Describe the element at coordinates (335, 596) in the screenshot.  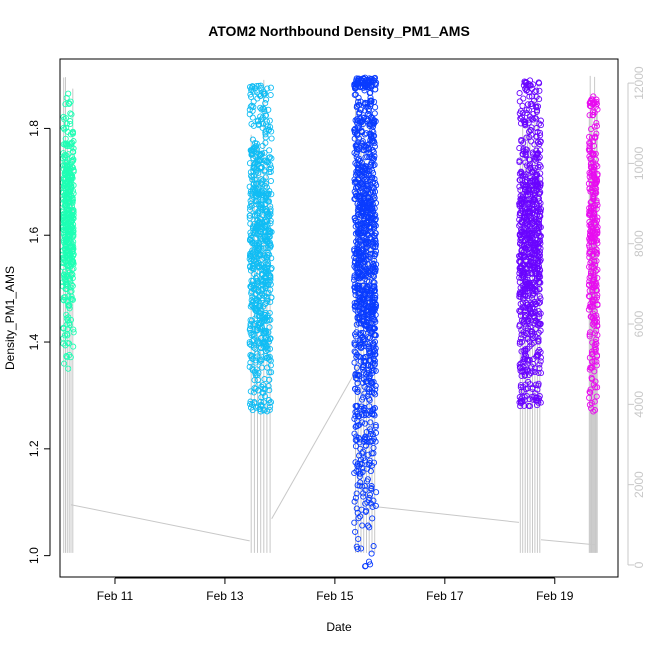
I see `x-tick-label: Feb 15` at that location.